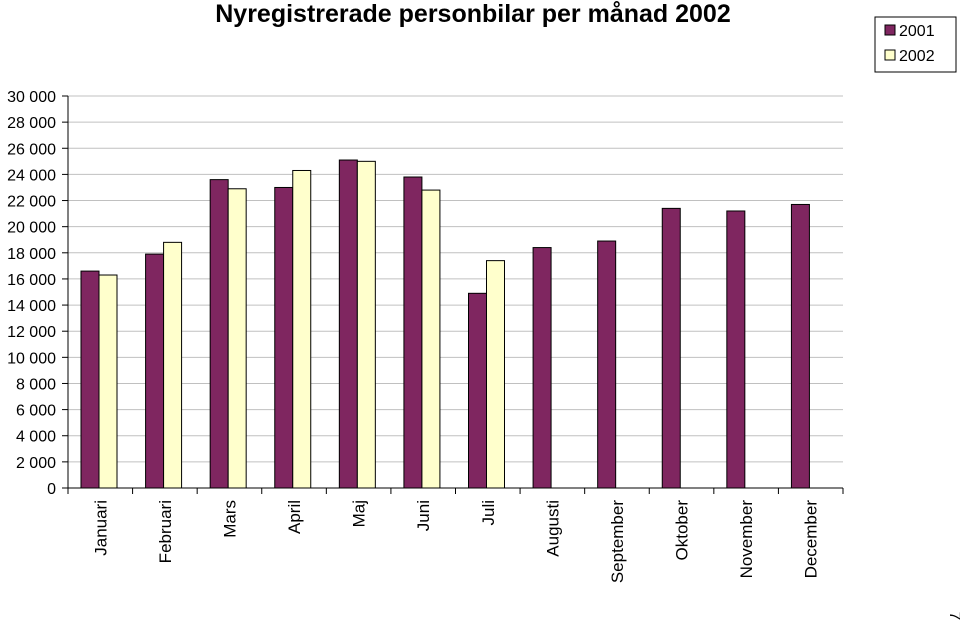  I want to click on bar-2002-januari, so click(108, 381).